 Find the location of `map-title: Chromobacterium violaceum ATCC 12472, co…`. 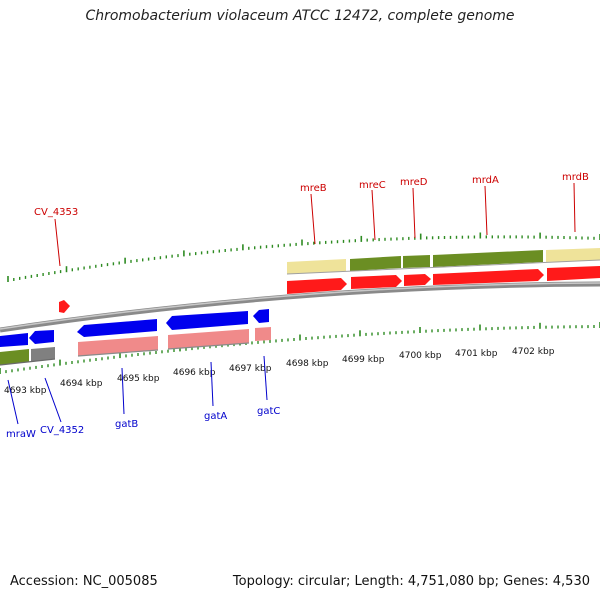

map-title: Chromobacterium violaceum ATCC 12472, co… is located at coordinates (300, 16).